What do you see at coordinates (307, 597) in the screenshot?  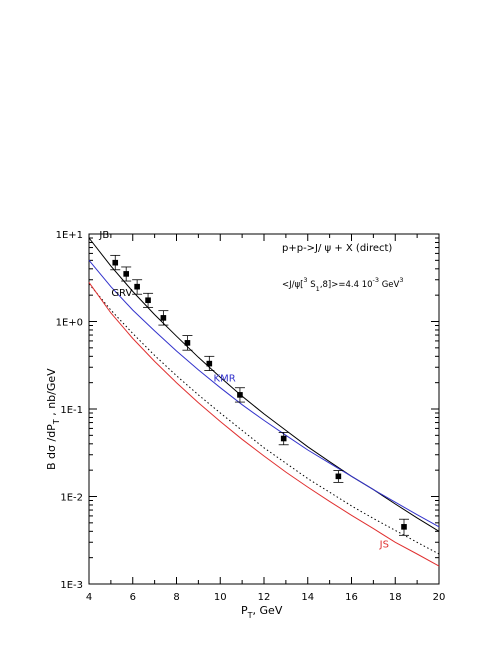 I see `x-tick-label: 14` at bounding box center [307, 597].